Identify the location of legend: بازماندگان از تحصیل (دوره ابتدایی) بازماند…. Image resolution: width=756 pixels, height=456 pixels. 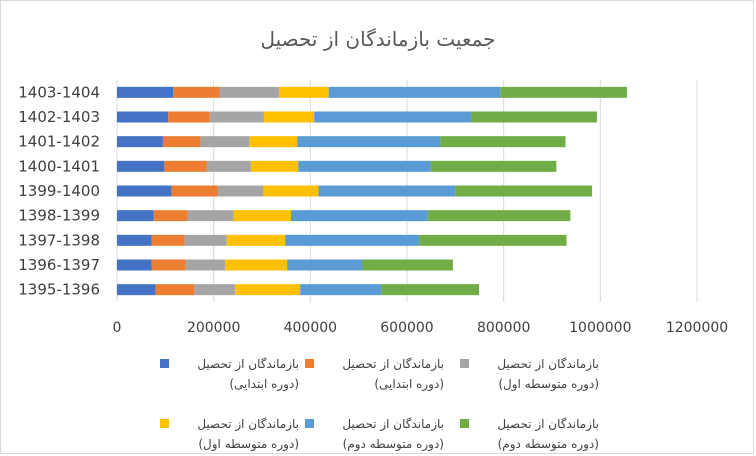
(379, 404).